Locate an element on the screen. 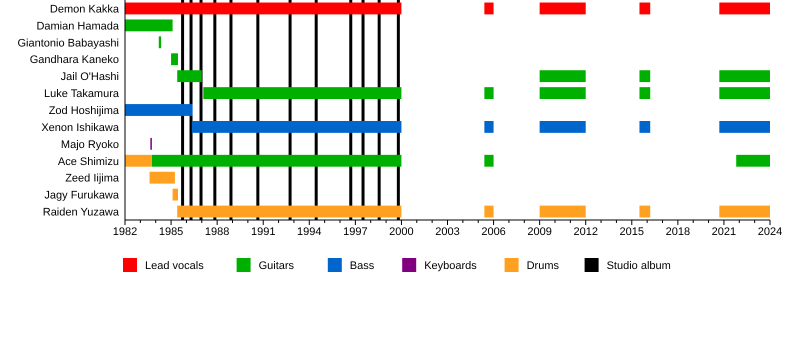  x-tick-label: 2018 is located at coordinates (678, 232).